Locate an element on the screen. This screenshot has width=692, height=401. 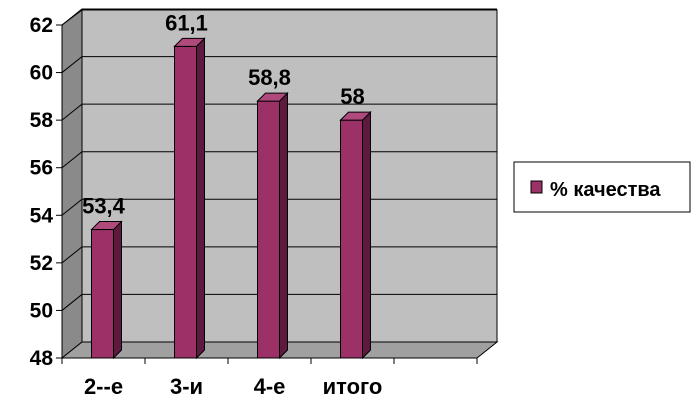
legend: % качества is located at coordinates (602, 187).